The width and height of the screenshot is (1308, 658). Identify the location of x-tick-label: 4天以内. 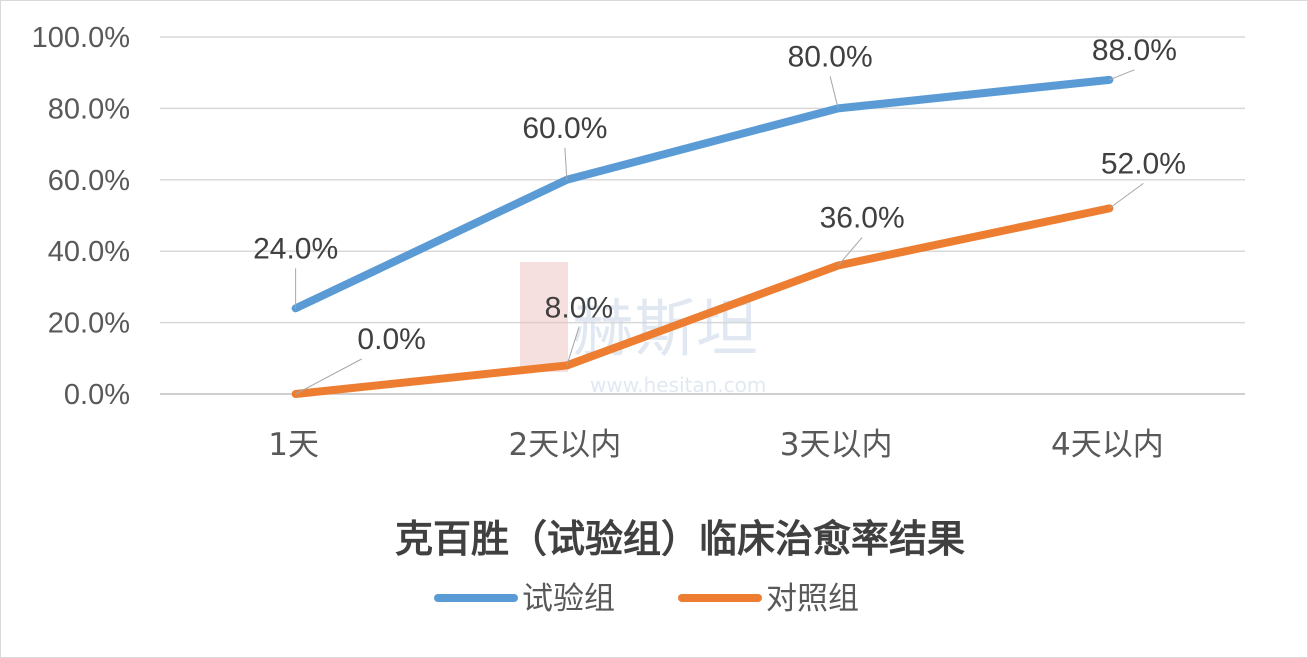
(1107, 445).